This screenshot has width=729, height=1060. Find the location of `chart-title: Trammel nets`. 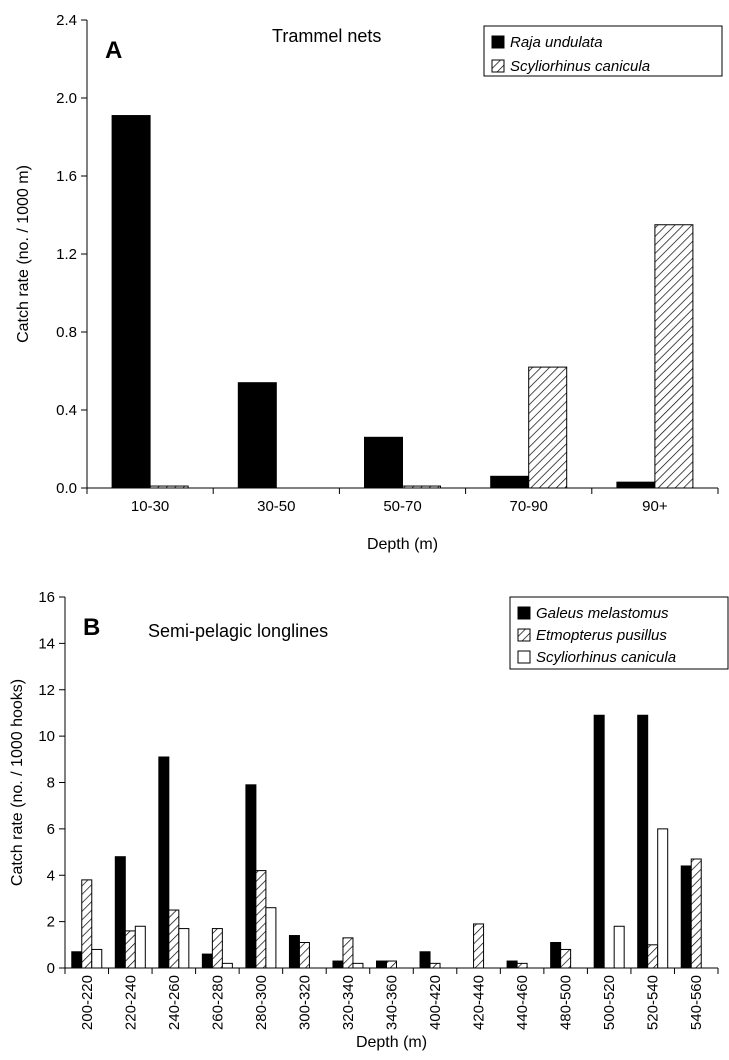

chart-title: Trammel nets is located at coordinates (326, 36).